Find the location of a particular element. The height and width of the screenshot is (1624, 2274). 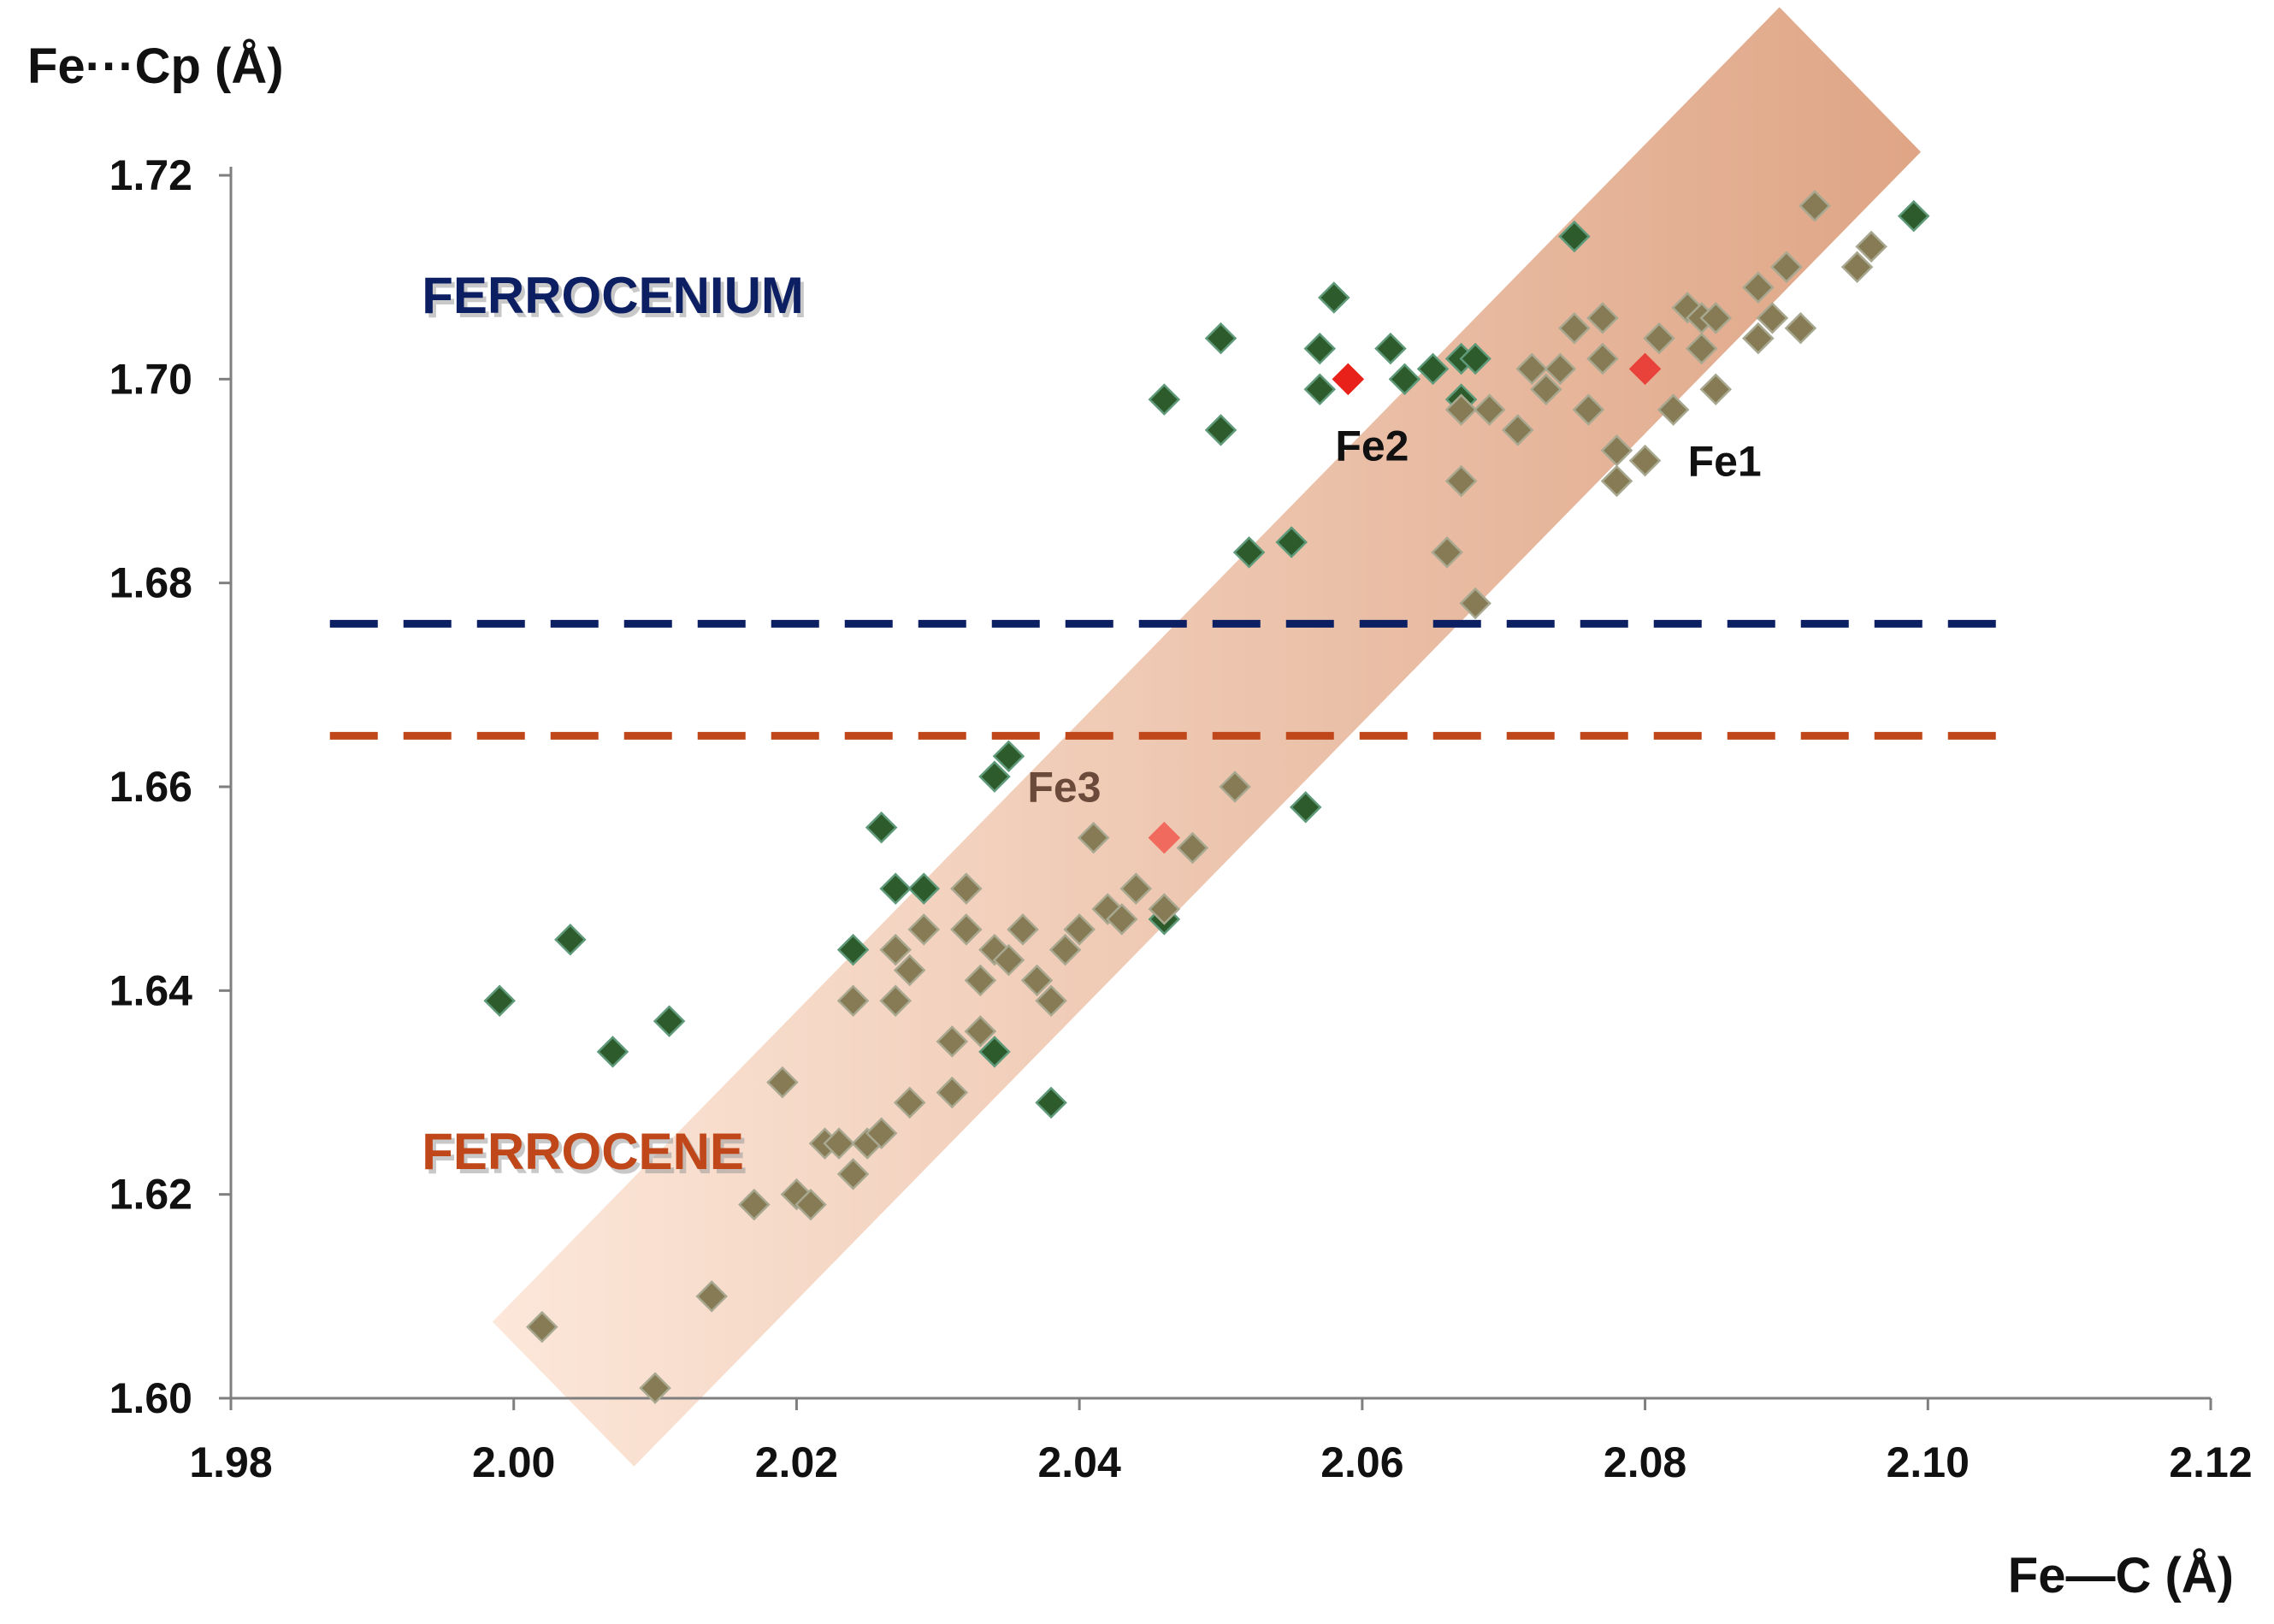

x-tick-label: 2.04 is located at coordinates (1079, 1462).